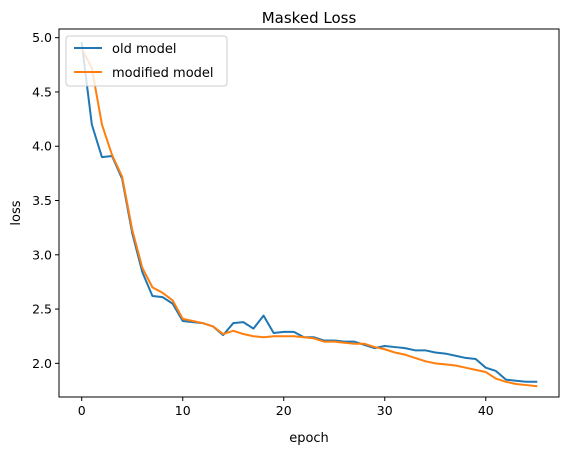 The image size is (567, 455). I want to click on x-tick-label: 20, so click(284, 410).